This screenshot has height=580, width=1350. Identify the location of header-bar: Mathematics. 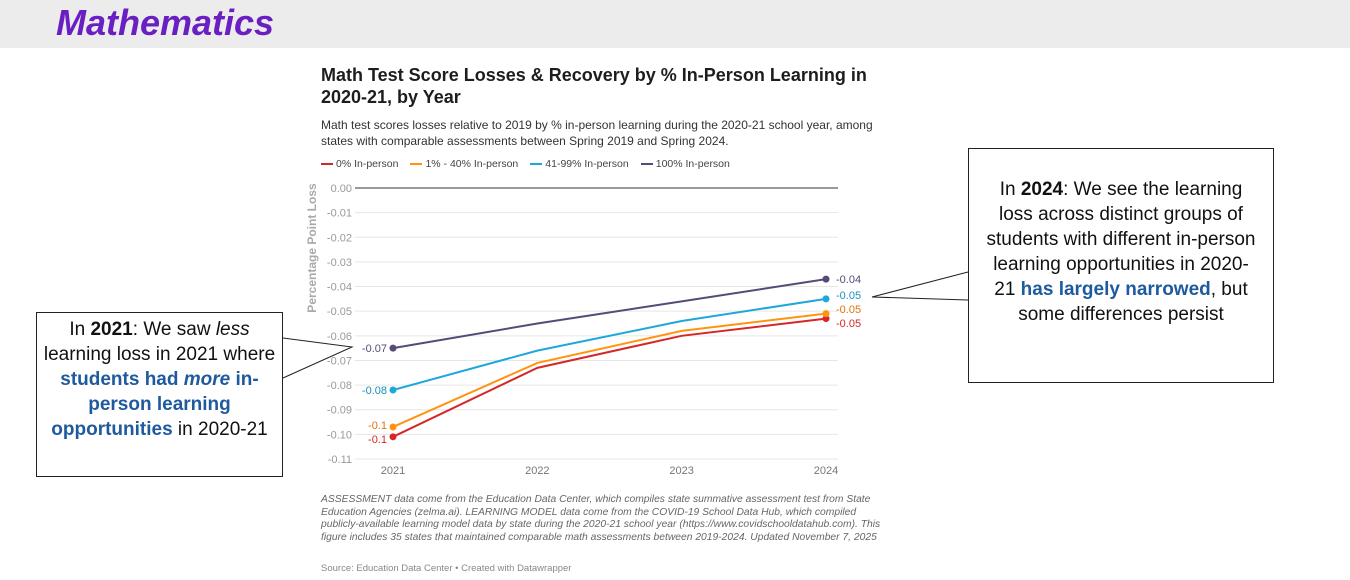
(675, 24).